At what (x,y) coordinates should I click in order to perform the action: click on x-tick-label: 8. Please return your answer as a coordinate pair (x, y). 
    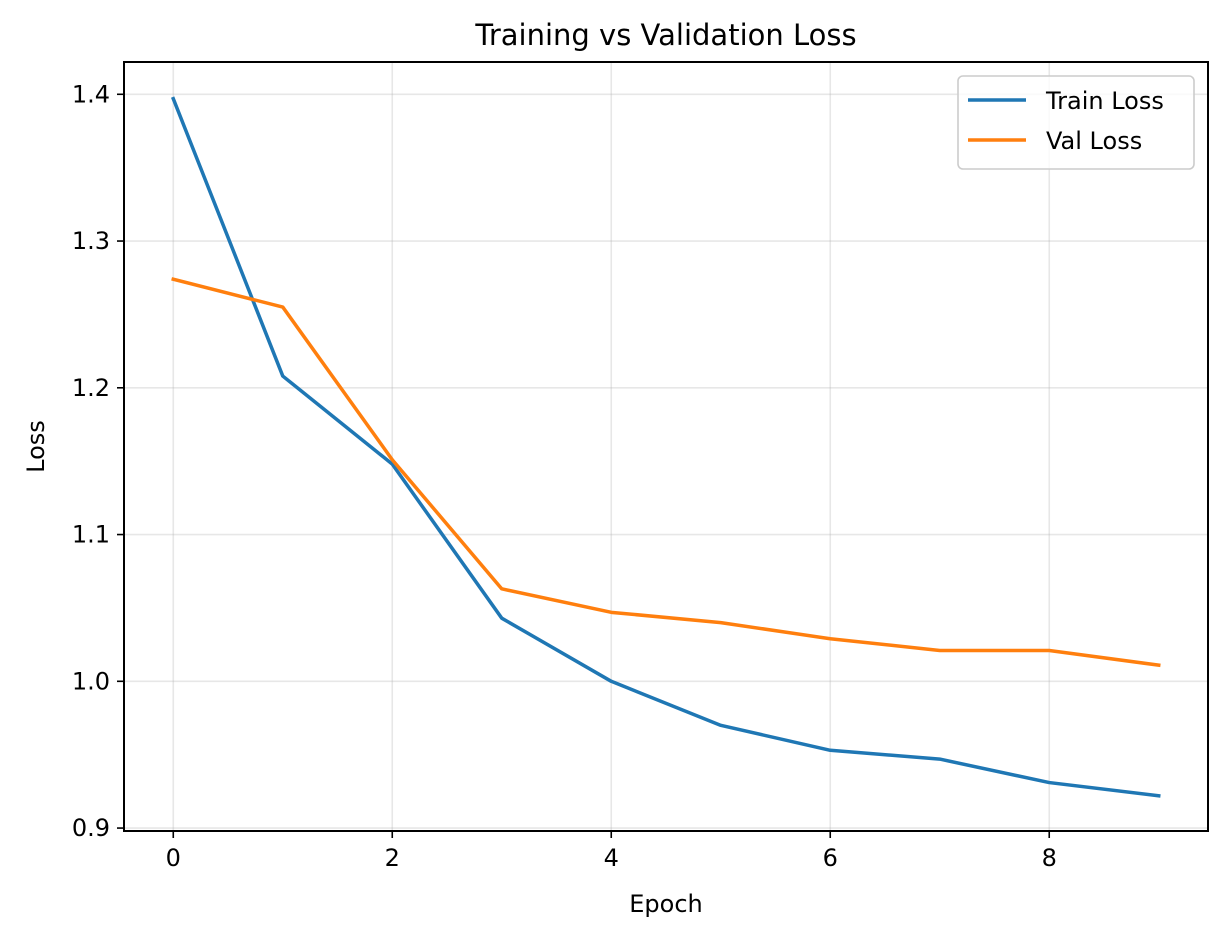
    Looking at the image, I should click on (1049, 858).